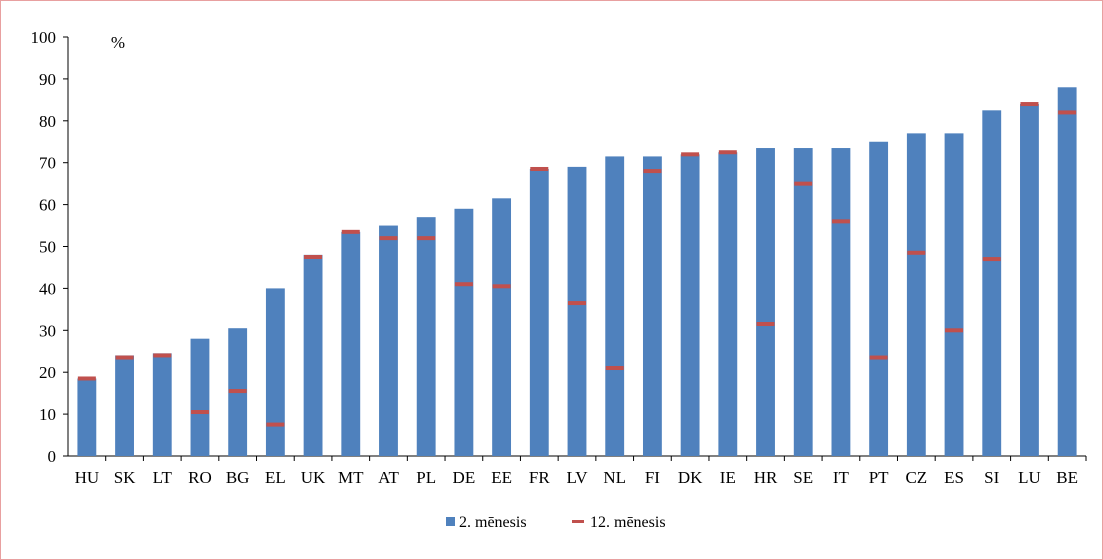 The image size is (1103, 560). I want to click on bar-fr, so click(539, 312).